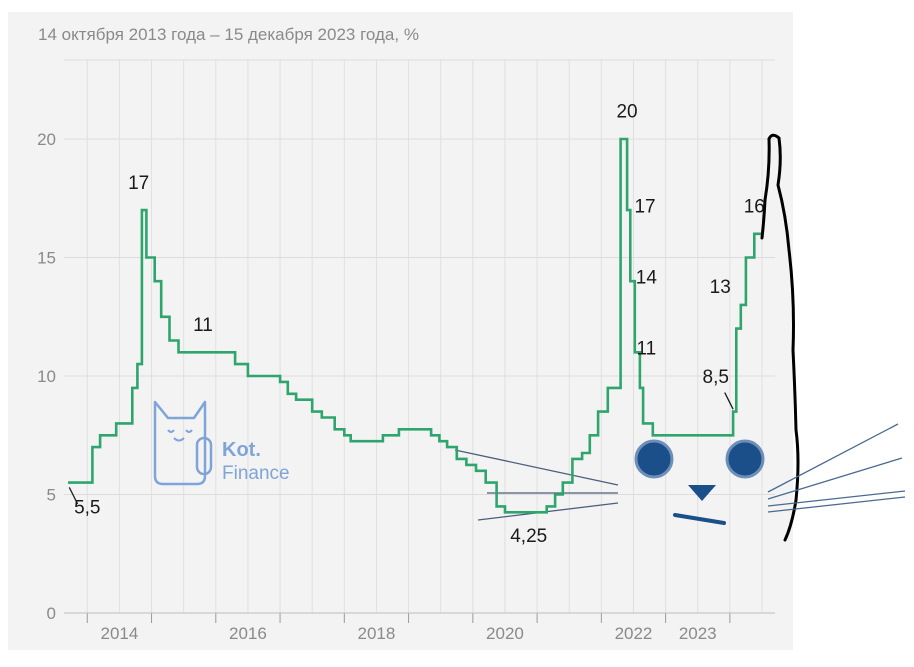 This screenshot has height=667, width=914. I want to click on right-eye-icon, so click(745, 459).